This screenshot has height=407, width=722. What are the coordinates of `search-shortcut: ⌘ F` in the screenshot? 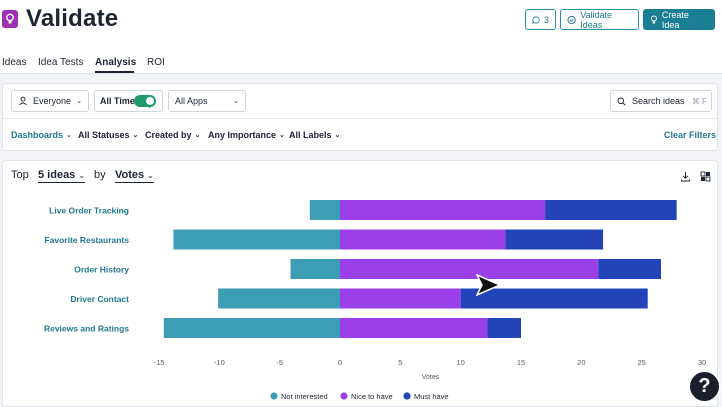 It's located at (699, 101).